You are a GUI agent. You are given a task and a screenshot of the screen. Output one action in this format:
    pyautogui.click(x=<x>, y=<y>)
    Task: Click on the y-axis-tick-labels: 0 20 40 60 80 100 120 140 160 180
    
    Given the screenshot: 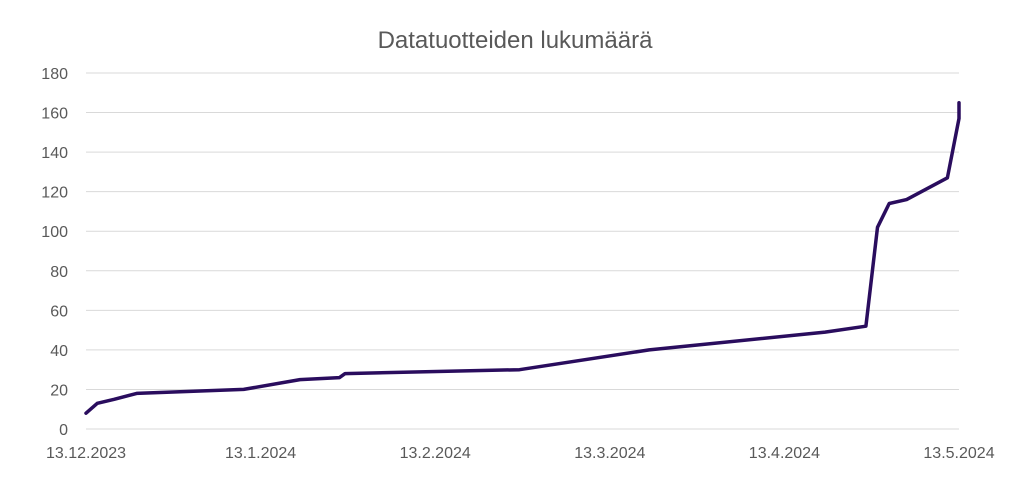 What is the action you would take?
    pyautogui.click(x=54, y=252)
    